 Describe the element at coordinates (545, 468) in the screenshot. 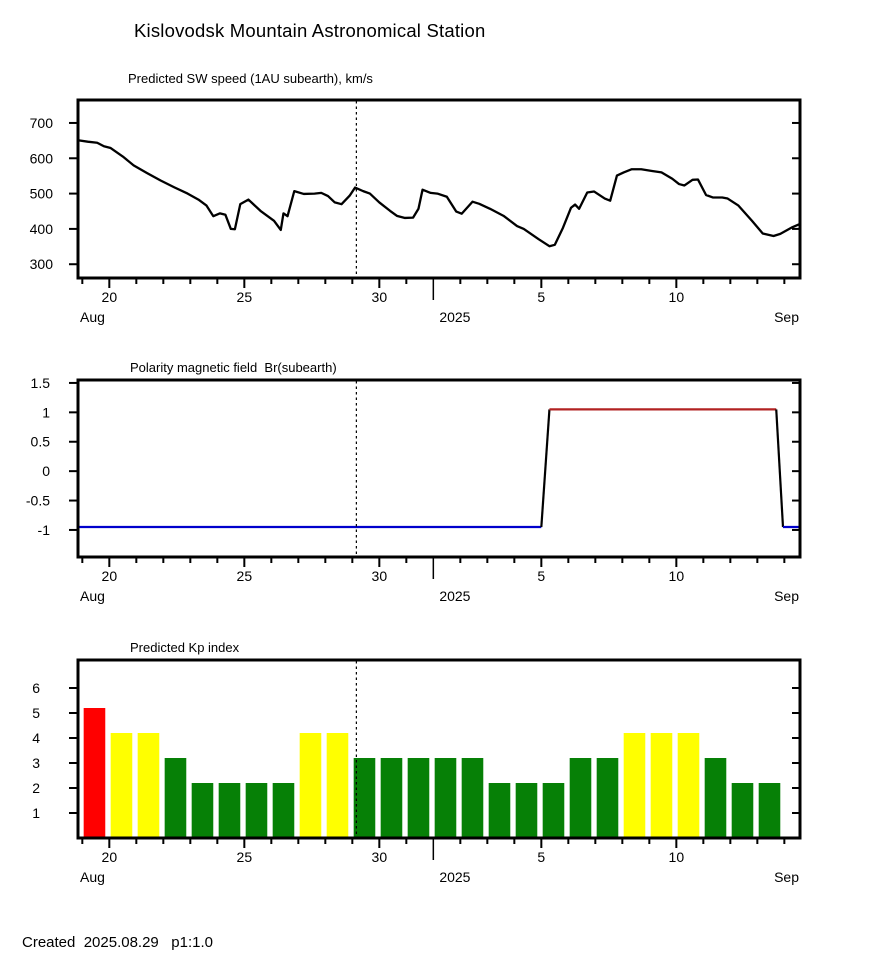

I see `transition-up` at that location.